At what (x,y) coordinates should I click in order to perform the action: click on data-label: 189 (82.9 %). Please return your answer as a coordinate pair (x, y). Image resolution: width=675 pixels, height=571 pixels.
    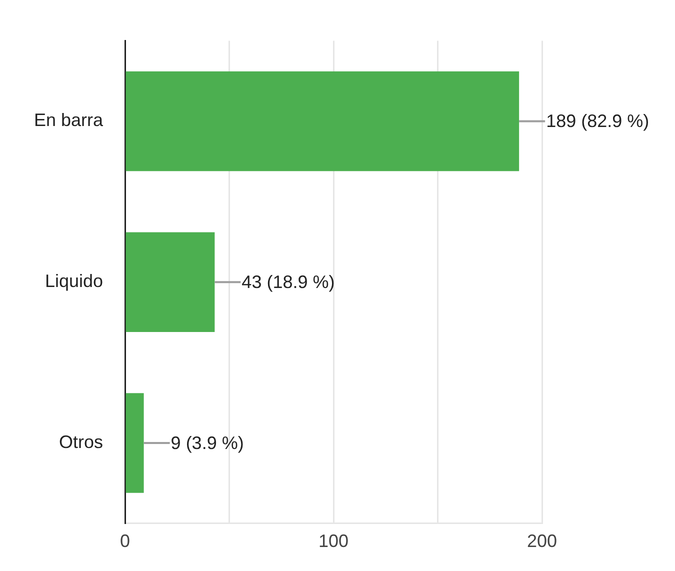
    Looking at the image, I should click on (598, 121).